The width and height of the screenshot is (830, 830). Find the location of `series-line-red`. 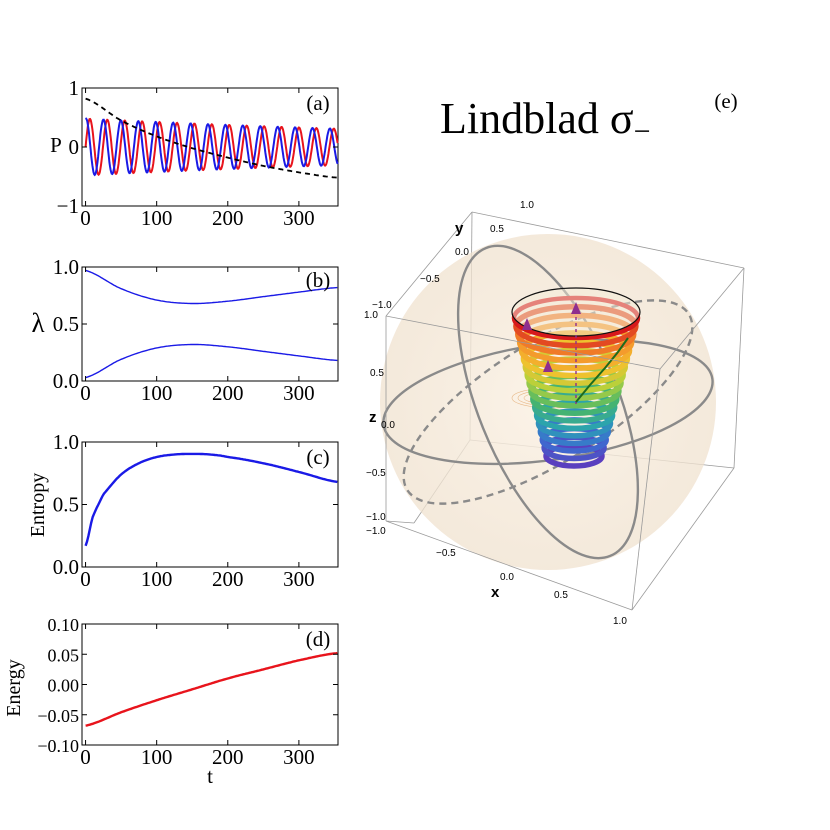

series-line-red is located at coordinates (211, 147).